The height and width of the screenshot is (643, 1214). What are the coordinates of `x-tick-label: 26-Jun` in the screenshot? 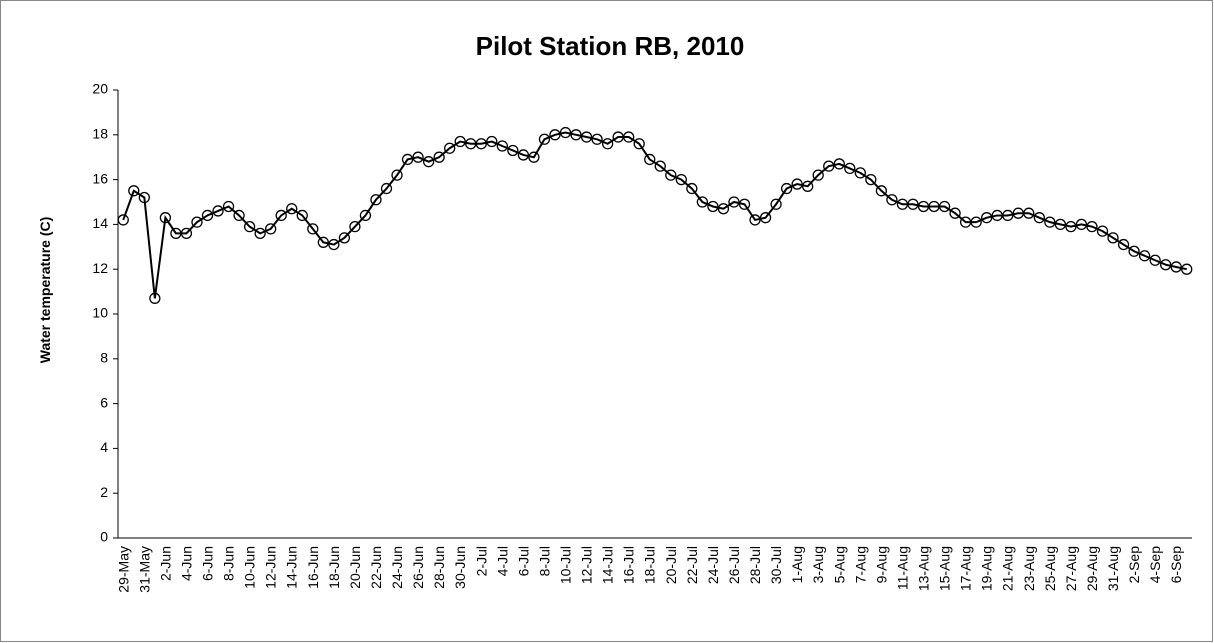 It's located at (418, 567).